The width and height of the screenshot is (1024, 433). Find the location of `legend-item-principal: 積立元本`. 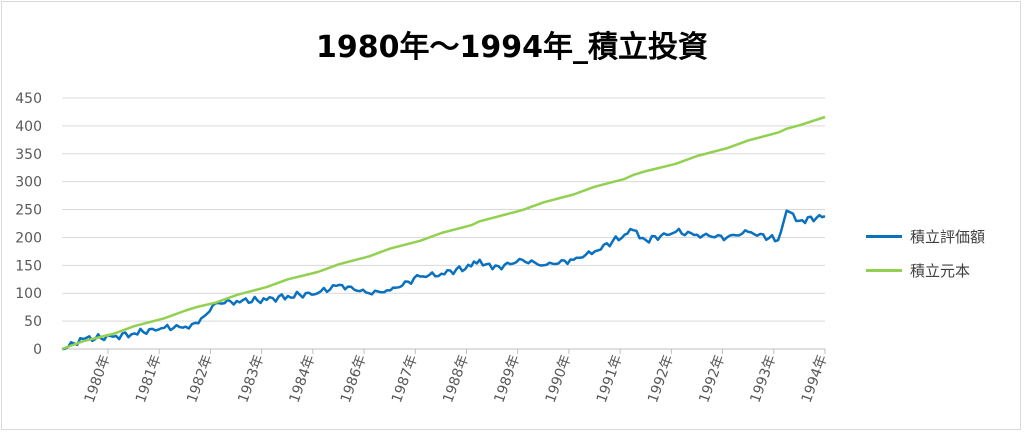

legend-item-principal: 積立元本 is located at coordinates (925, 270).